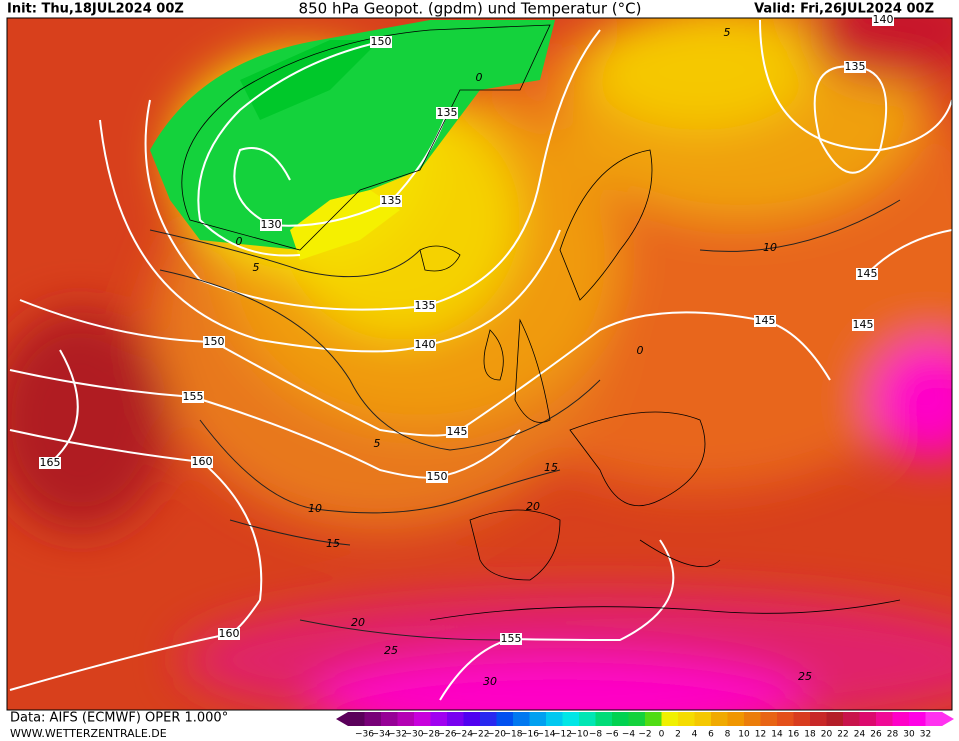 This screenshot has width=959, height=741. Describe the element at coordinates (810, 735) in the screenshot. I see `colorbar-tick-label: 18` at that location.